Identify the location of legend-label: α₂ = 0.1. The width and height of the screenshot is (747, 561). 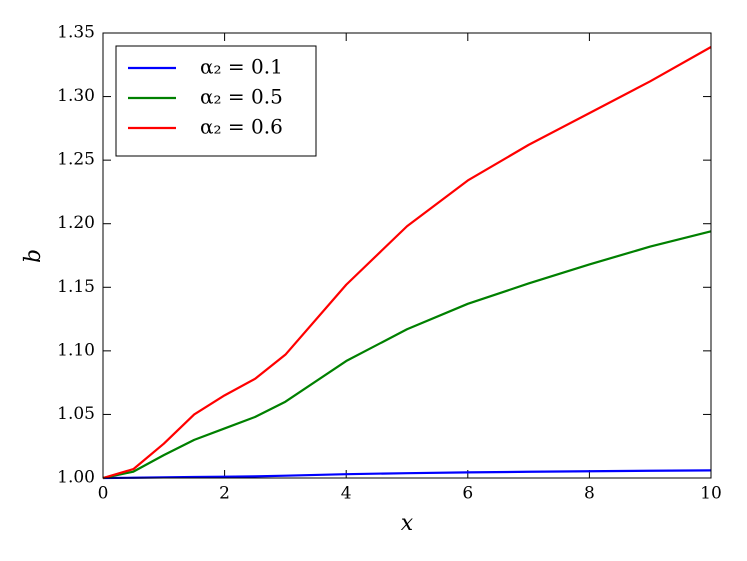
(241, 67).